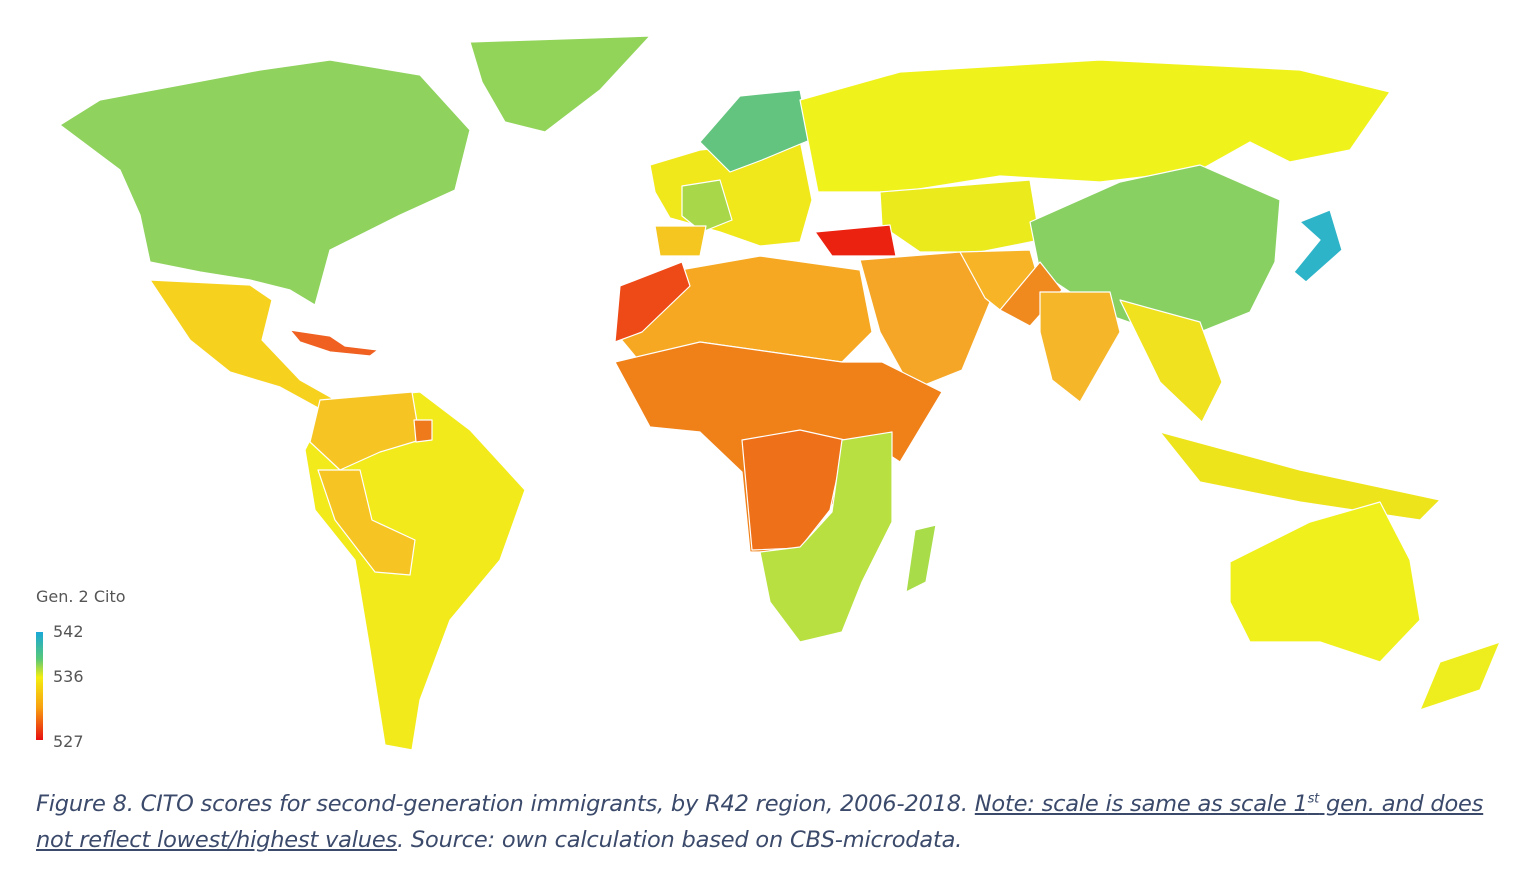 This screenshot has height=878, width=1536. Describe the element at coordinates (68, 676) in the screenshot. I see `legend-tick-mid: 536` at that location.